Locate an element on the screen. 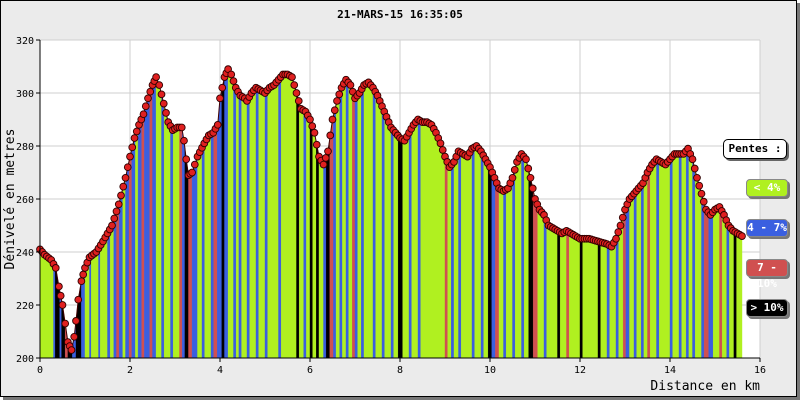 The image size is (800, 400). y-tick-label: 260 is located at coordinates (25, 200).